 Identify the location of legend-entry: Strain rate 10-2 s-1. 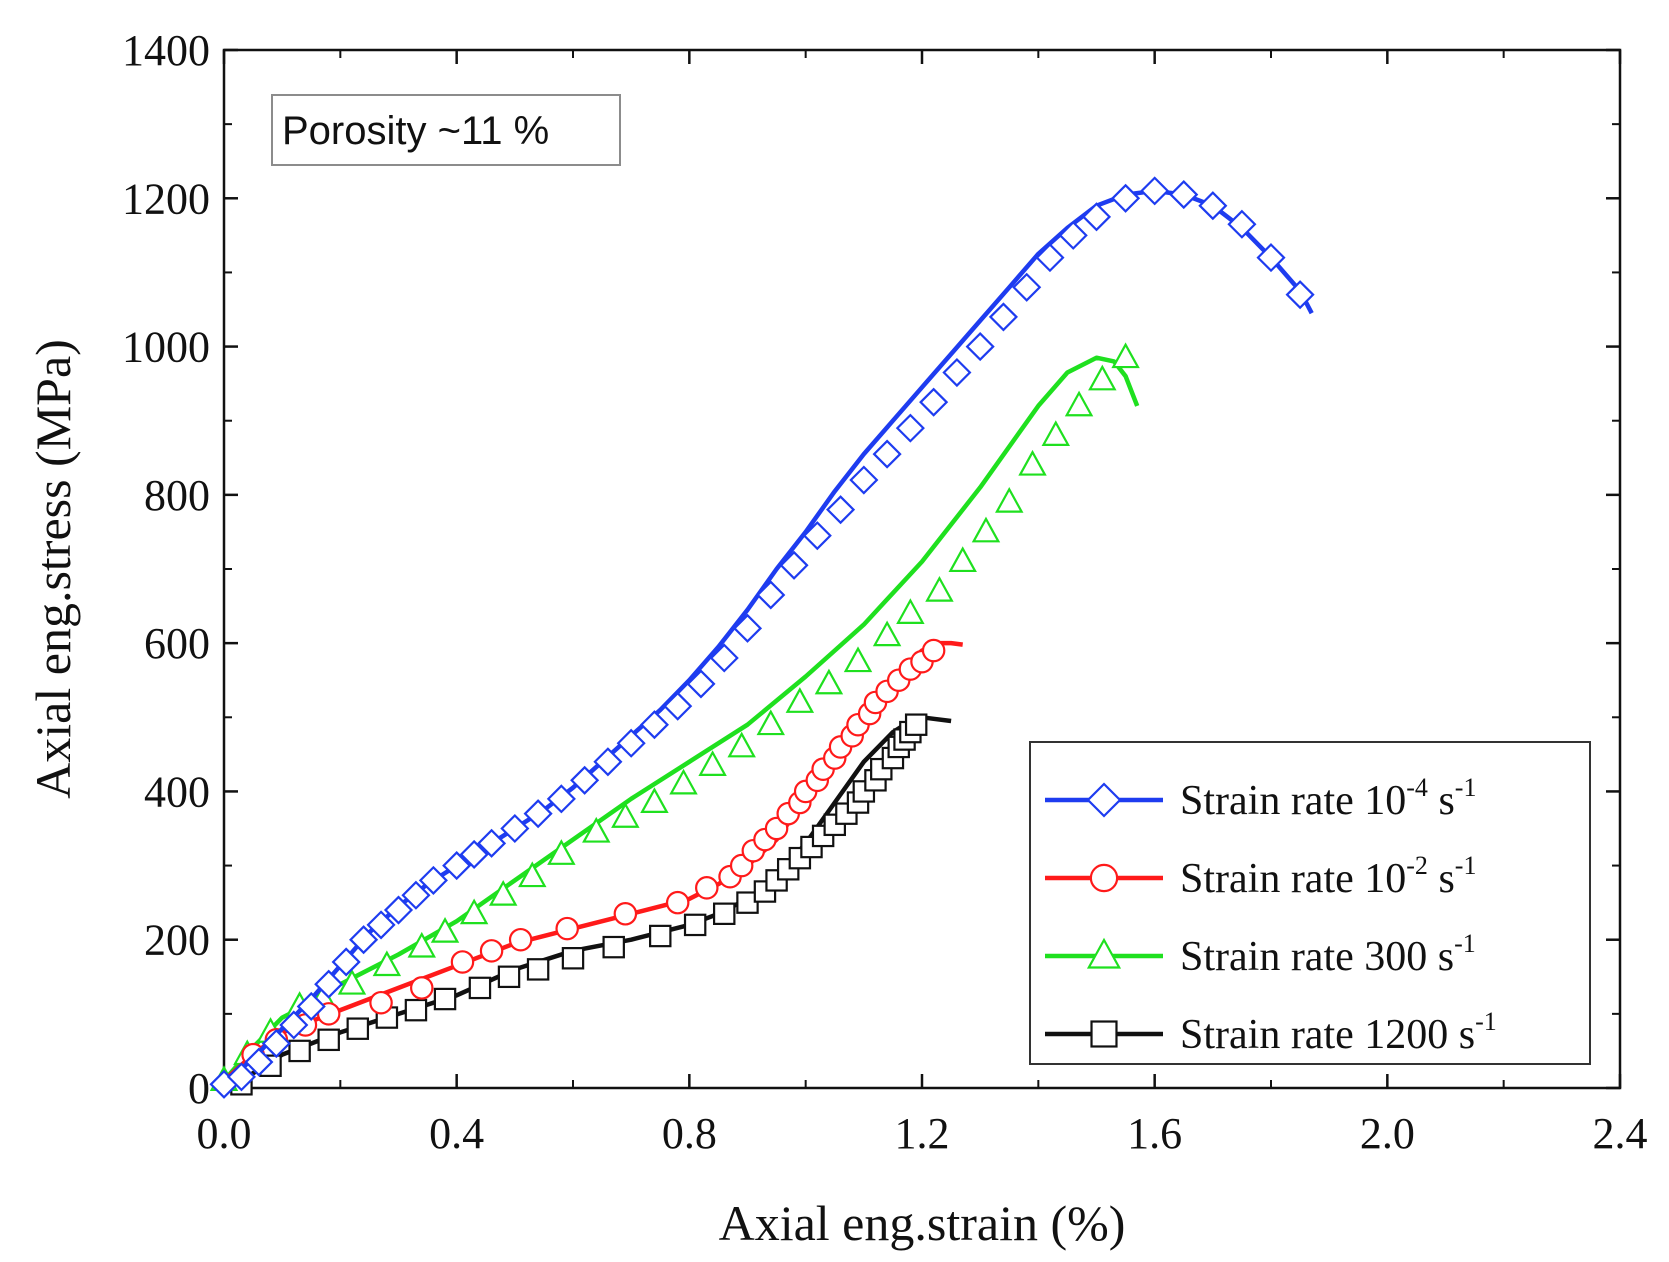
(1260, 876).